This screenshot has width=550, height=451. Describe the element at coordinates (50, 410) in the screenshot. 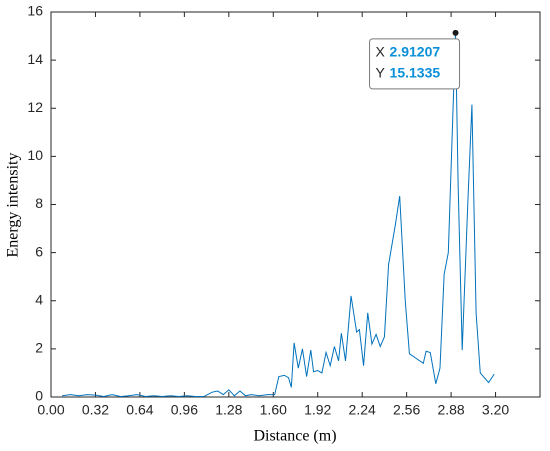

I see `x-tick-label: 0.00` at that location.